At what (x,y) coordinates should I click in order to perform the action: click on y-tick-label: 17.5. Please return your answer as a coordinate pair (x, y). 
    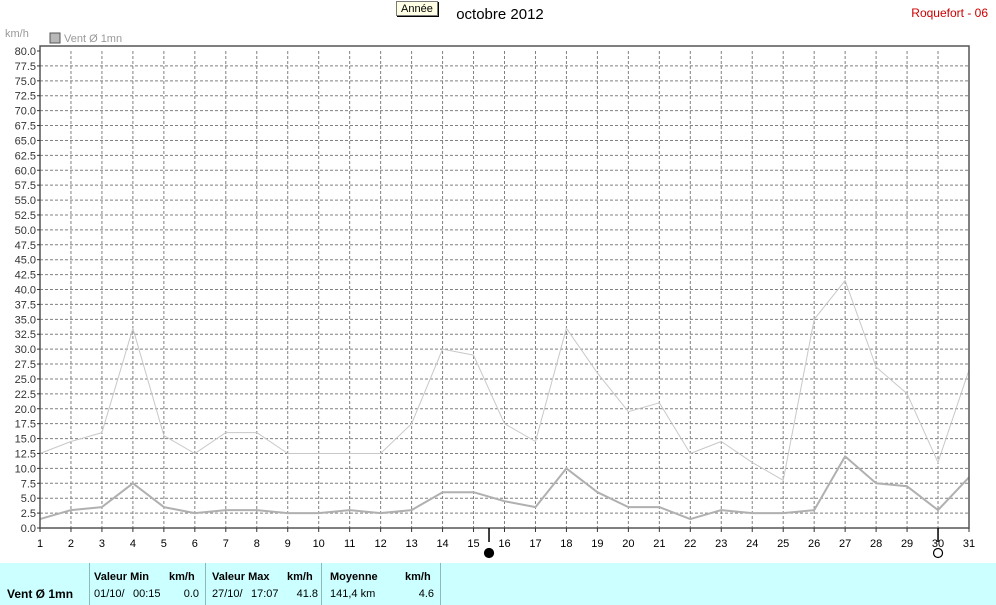
    Looking at the image, I should click on (25, 425).